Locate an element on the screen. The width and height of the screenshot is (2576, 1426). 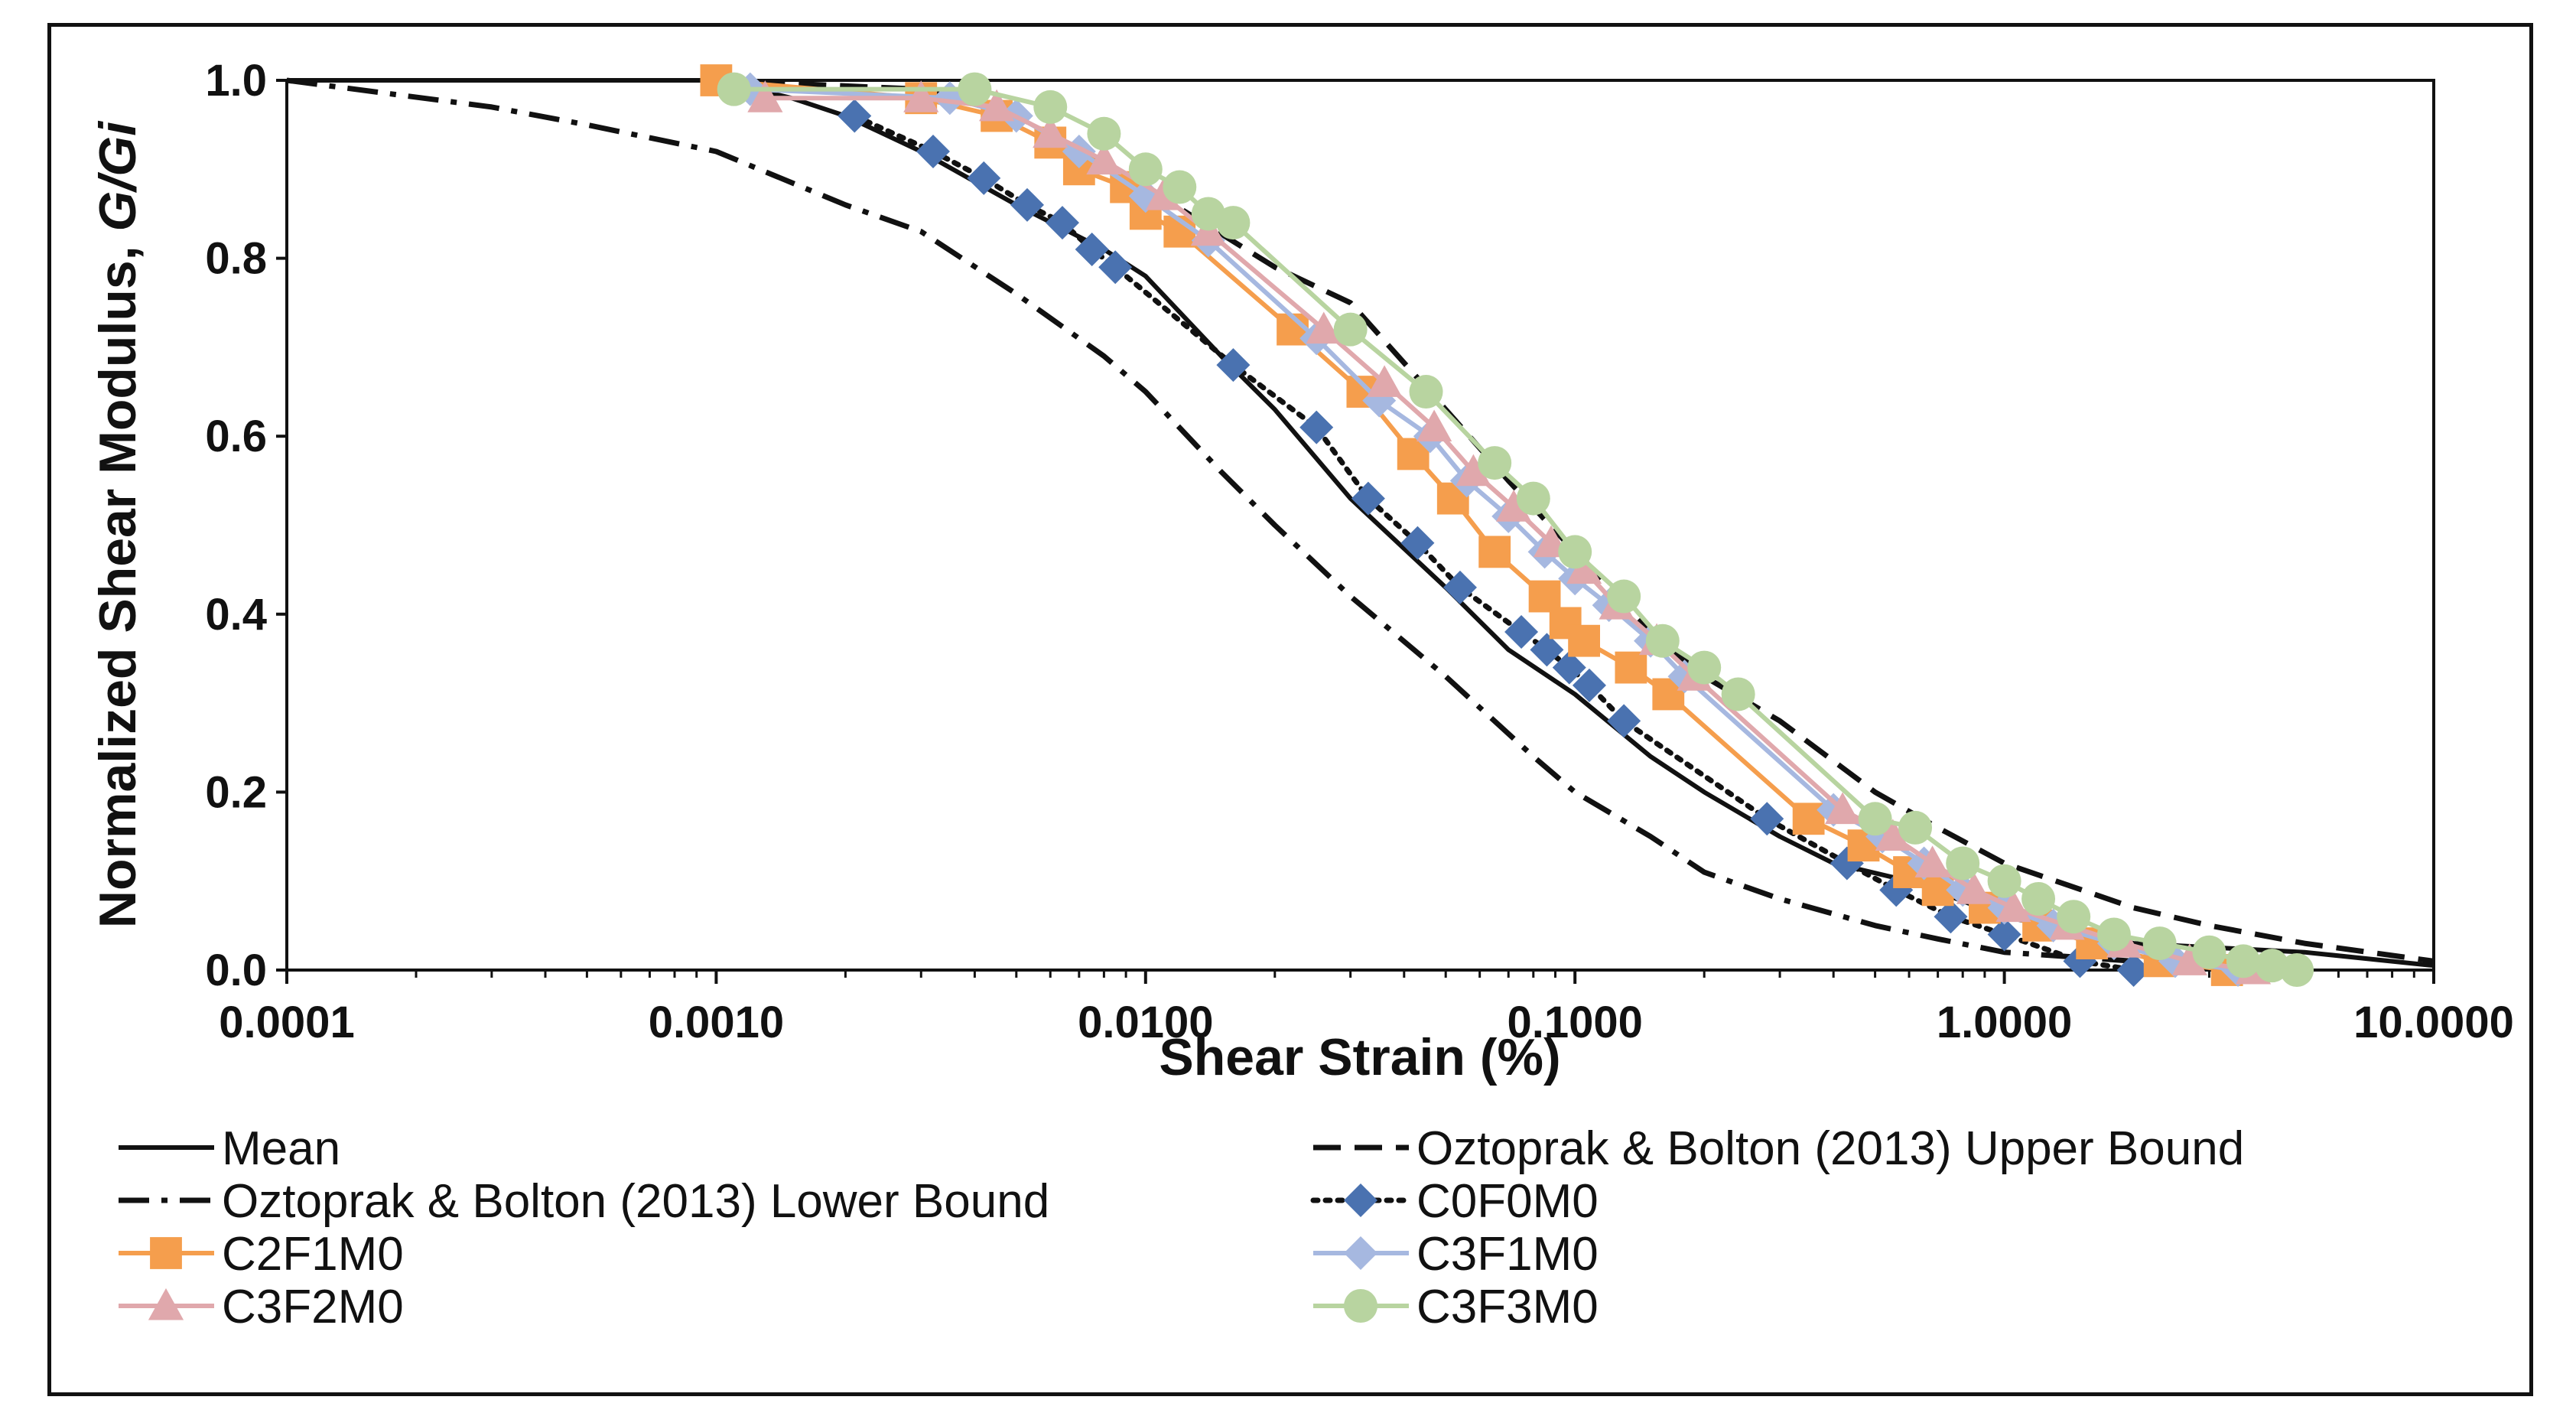
x-tick-label: 0.0010 is located at coordinates (716, 1022).